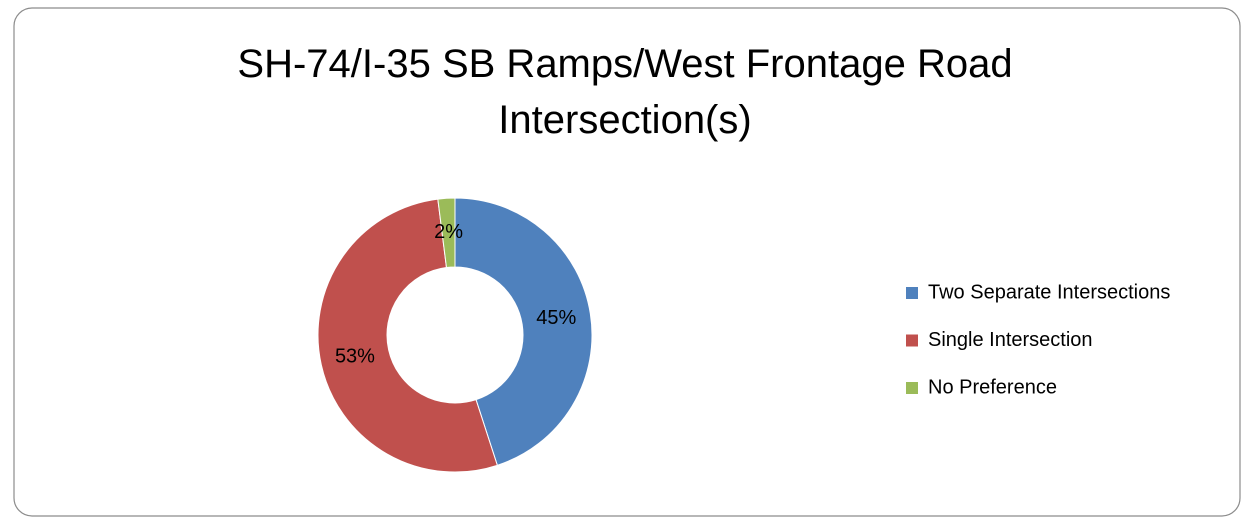 The image size is (1248, 523). Describe the element at coordinates (1010, 340) in the screenshot. I see `legend-label: Single Intersection` at that location.